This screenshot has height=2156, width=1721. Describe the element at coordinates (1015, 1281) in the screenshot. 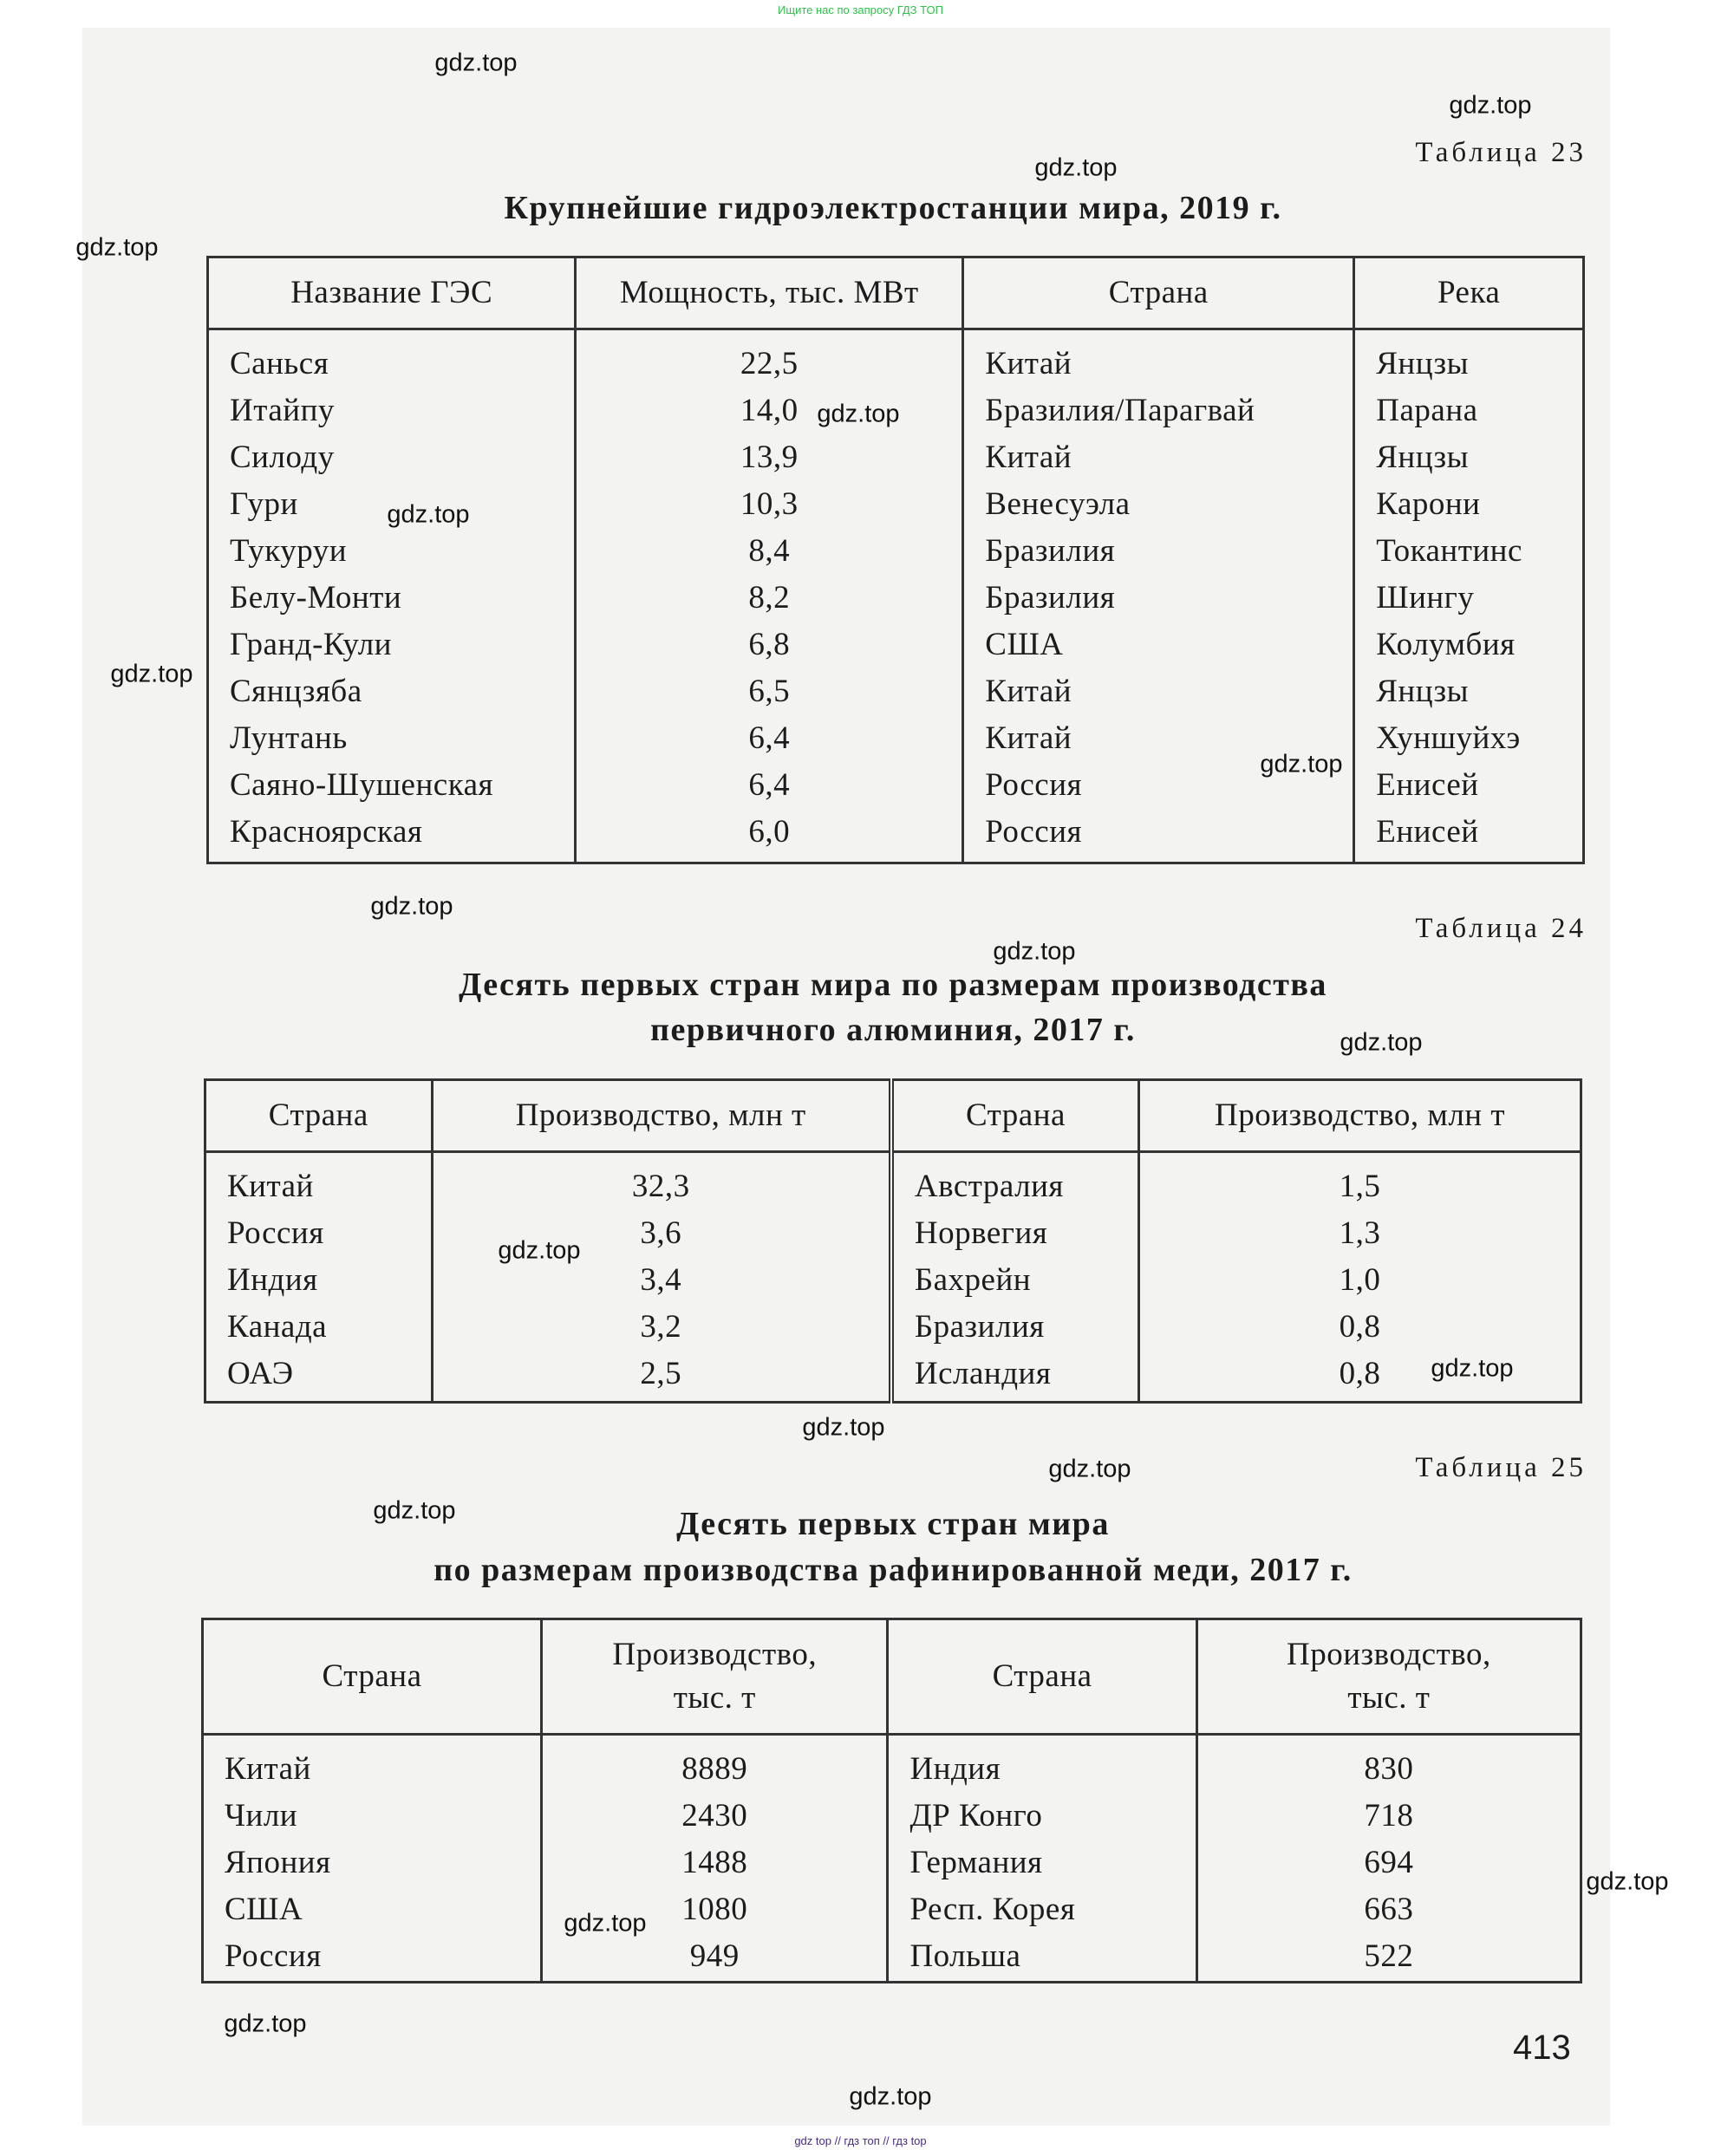

I see `table-cell: Бахрейн` at that location.